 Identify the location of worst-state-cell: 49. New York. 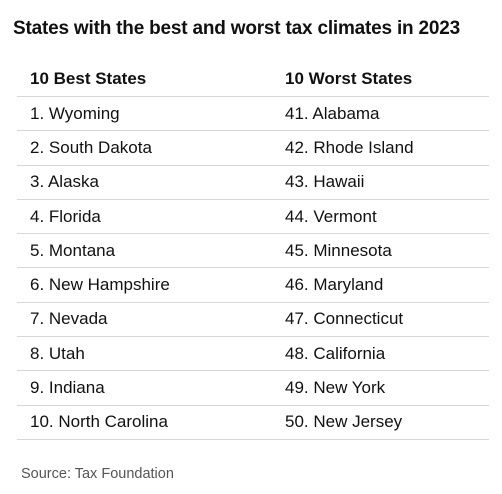
(335, 388).